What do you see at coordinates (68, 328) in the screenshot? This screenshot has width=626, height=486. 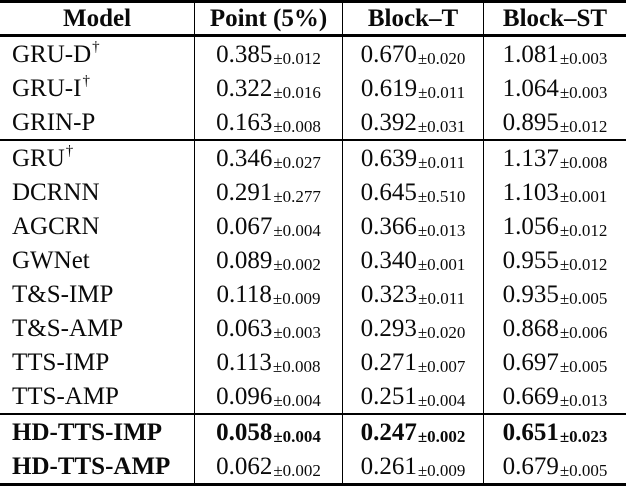 I see `model-name: T&S-AMP` at bounding box center [68, 328].